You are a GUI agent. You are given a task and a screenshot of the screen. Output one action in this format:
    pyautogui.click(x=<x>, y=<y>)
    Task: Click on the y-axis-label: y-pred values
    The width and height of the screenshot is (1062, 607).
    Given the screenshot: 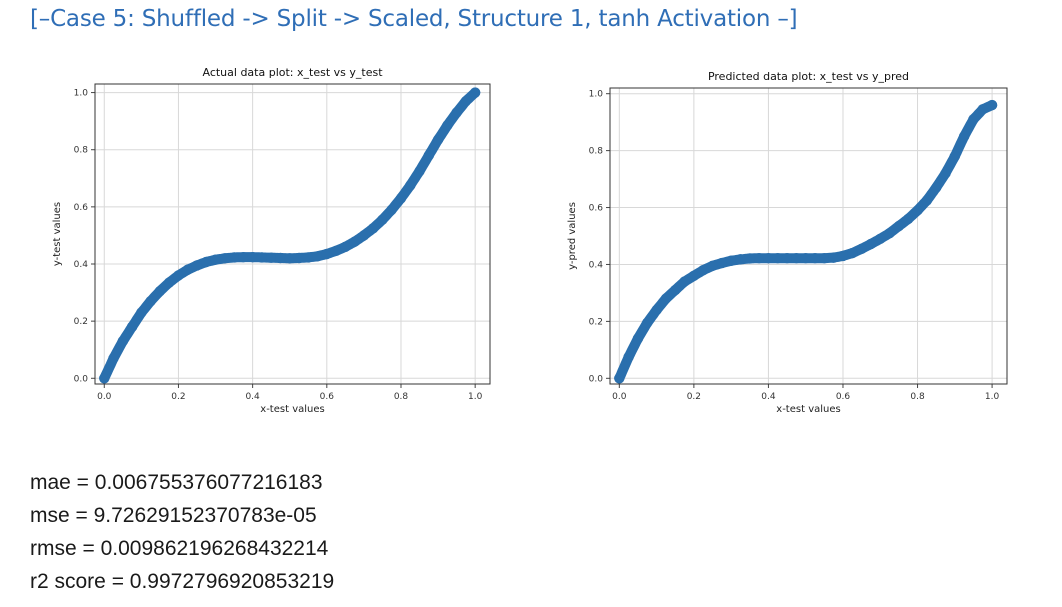 What is the action you would take?
    pyautogui.click(x=572, y=236)
    